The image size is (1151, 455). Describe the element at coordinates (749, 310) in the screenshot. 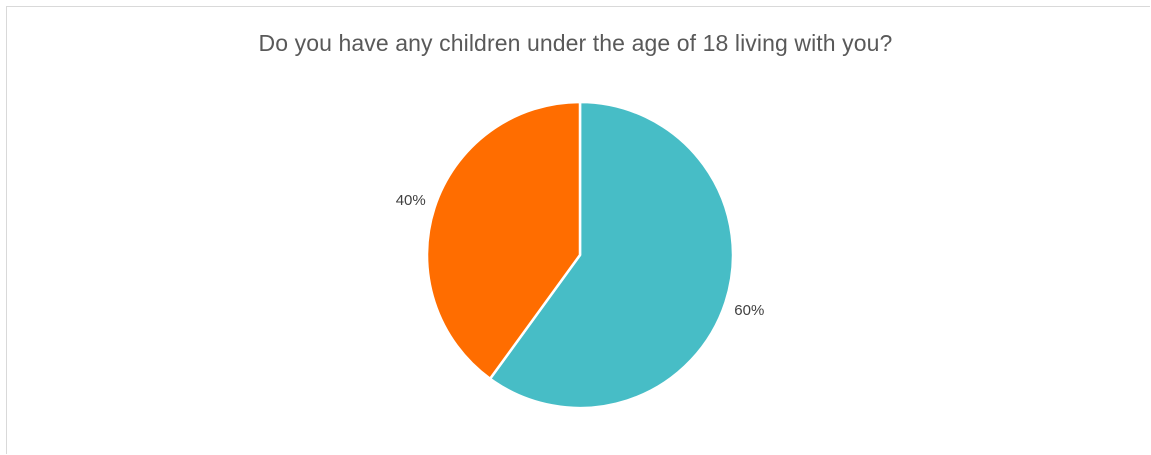

I see `pie-slice-label-0: 60%` at that location.